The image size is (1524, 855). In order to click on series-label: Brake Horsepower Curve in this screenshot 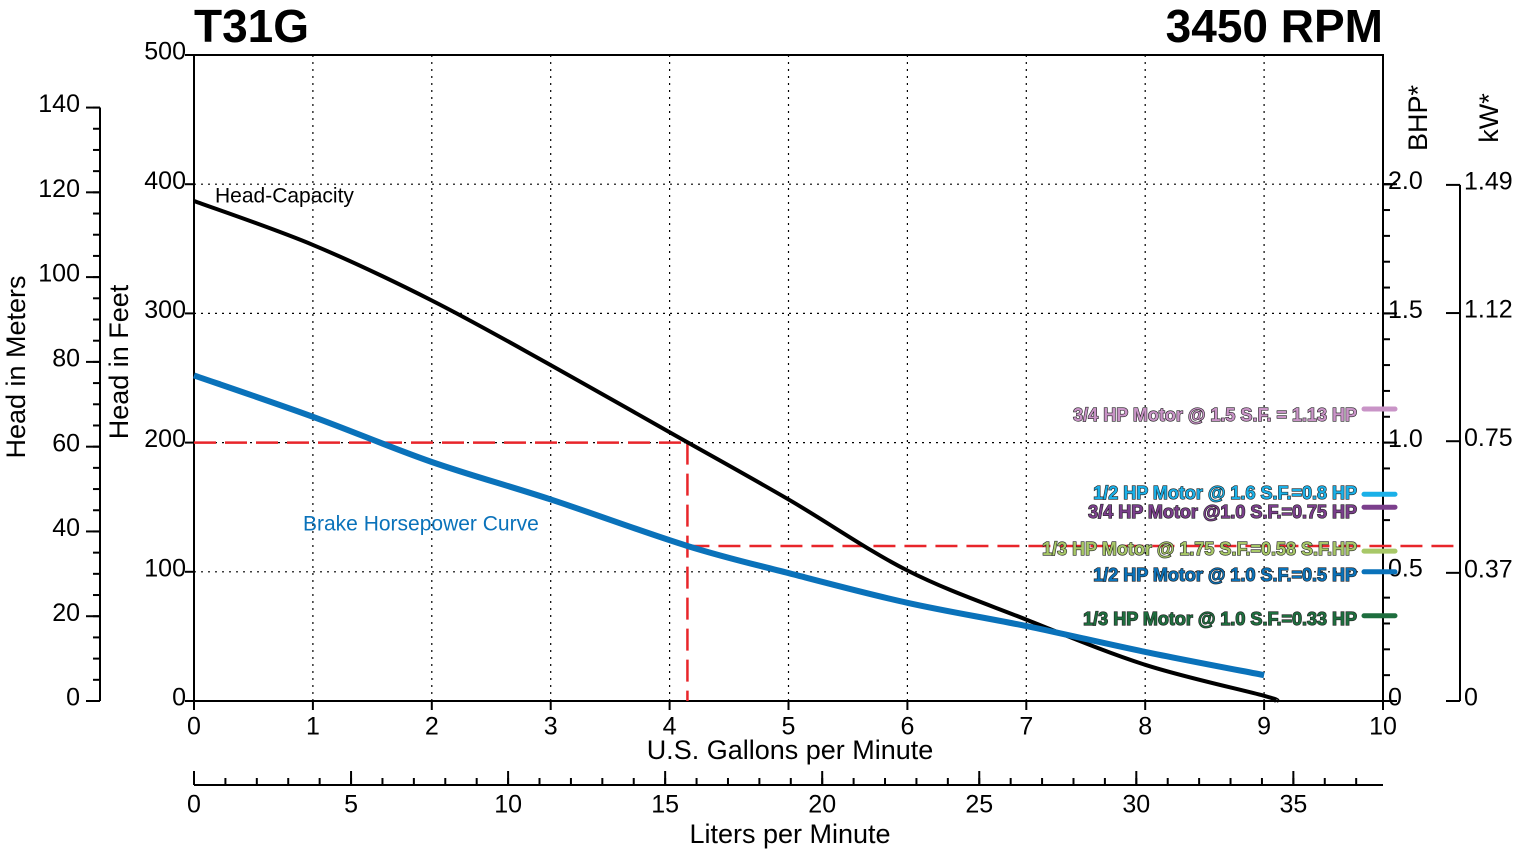, I will do `click(421, 524)`.